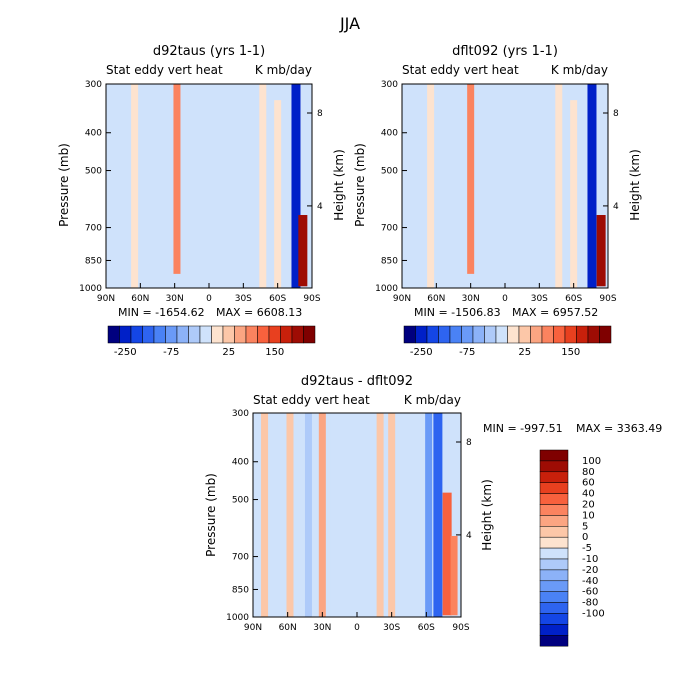 The image size is (700, 700). Describe the element at coordinates (585, 526) in the screenshot. I see `colorbar-label: 5` at that location.